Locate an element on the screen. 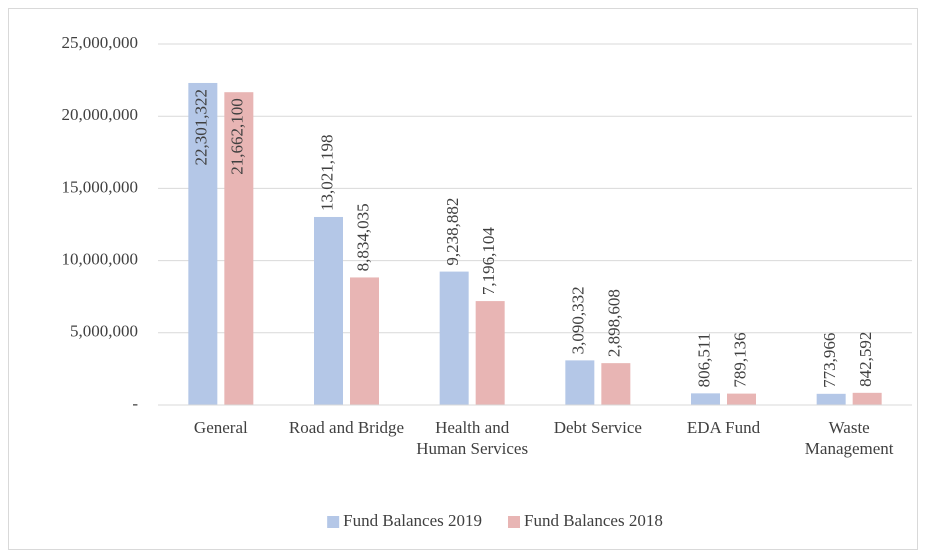  y-tick-label: 10,000,000 is located at coordinates (100, 259).